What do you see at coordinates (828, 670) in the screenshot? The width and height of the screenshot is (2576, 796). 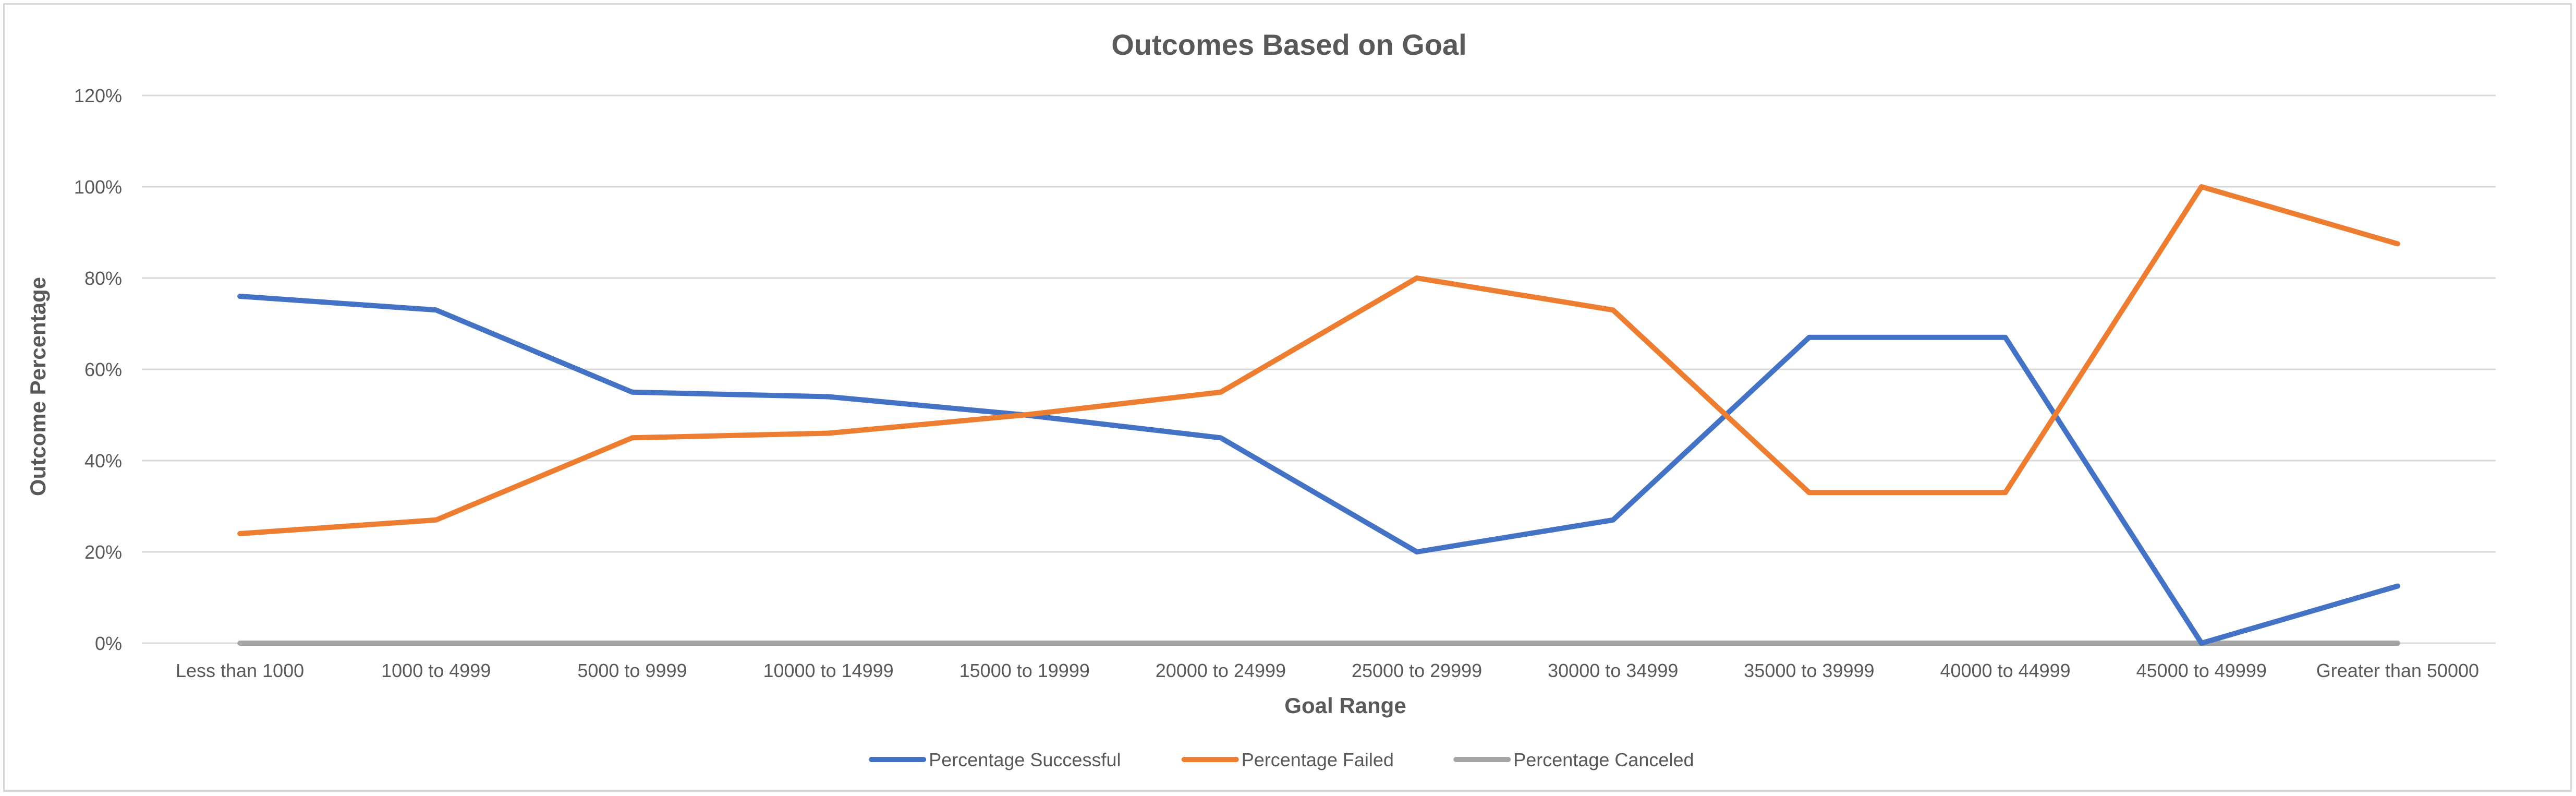 I see `x-tick-label: 10000 to 14999` at bounding box center [828, 670].